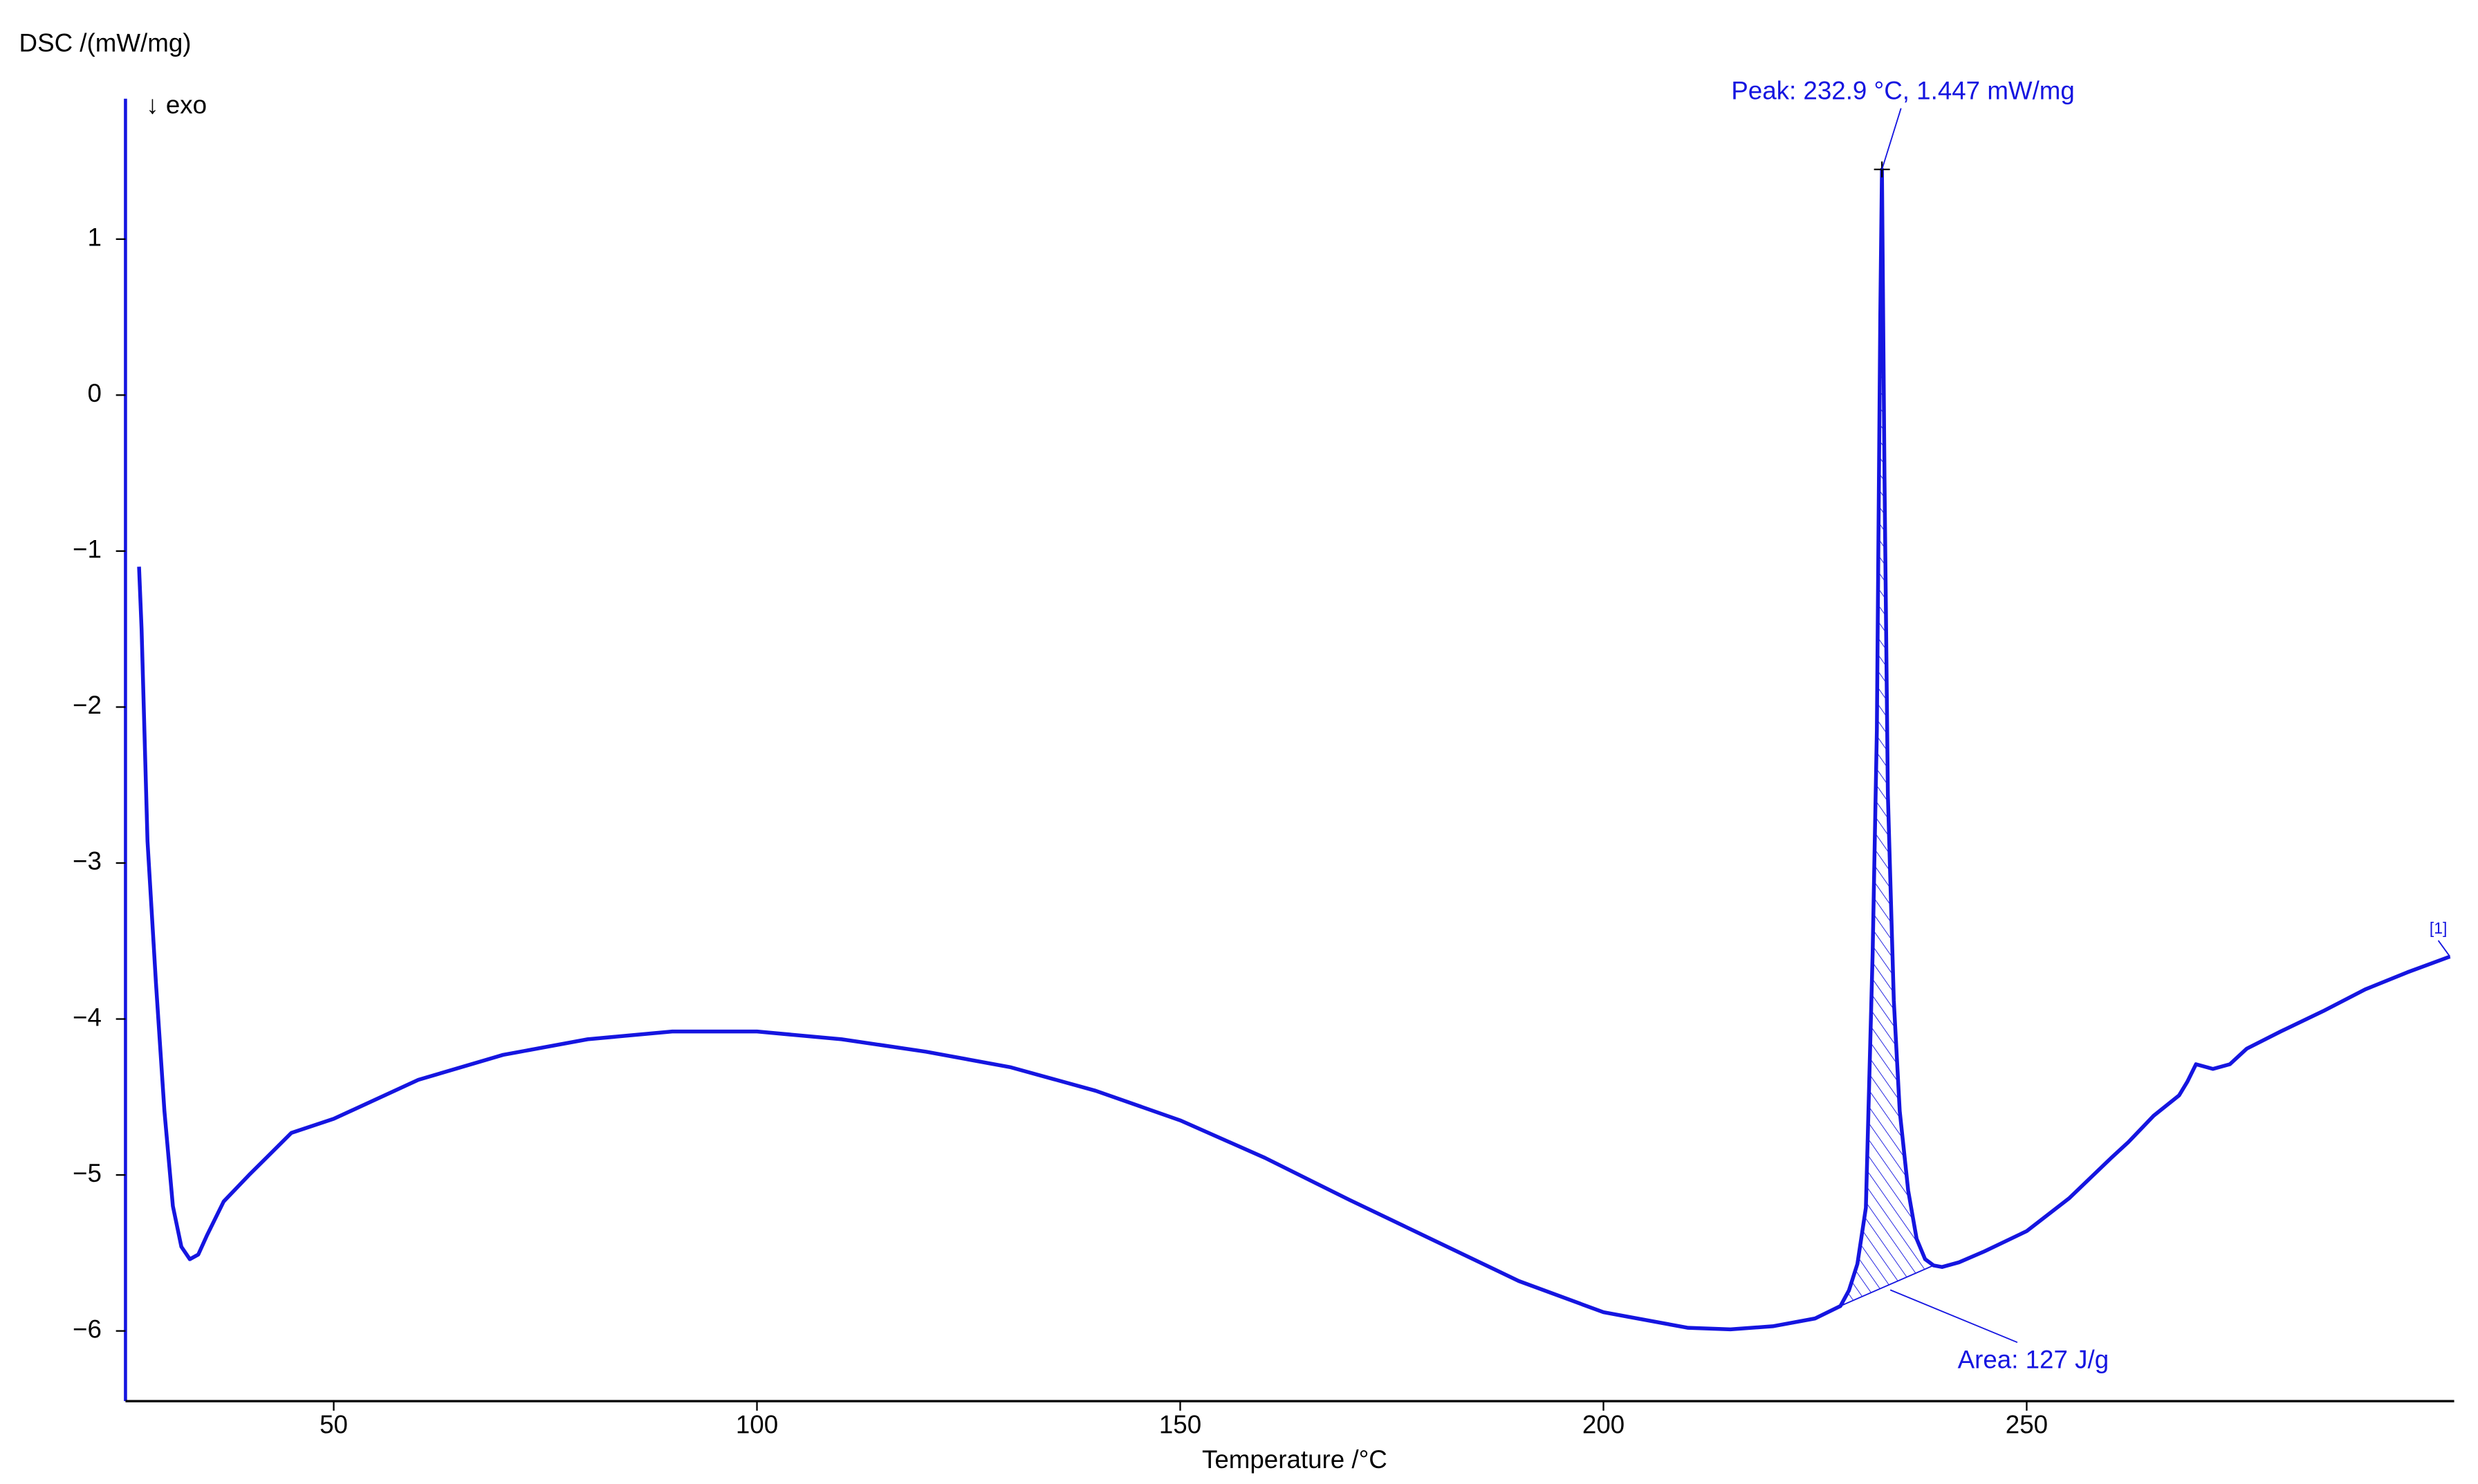 This screenshot has width=2478, height=1484. What do you see at coordinates (2439, 928) in the screenshot?
I see `series-tag: [1]` at bounding box center [2439, 928].